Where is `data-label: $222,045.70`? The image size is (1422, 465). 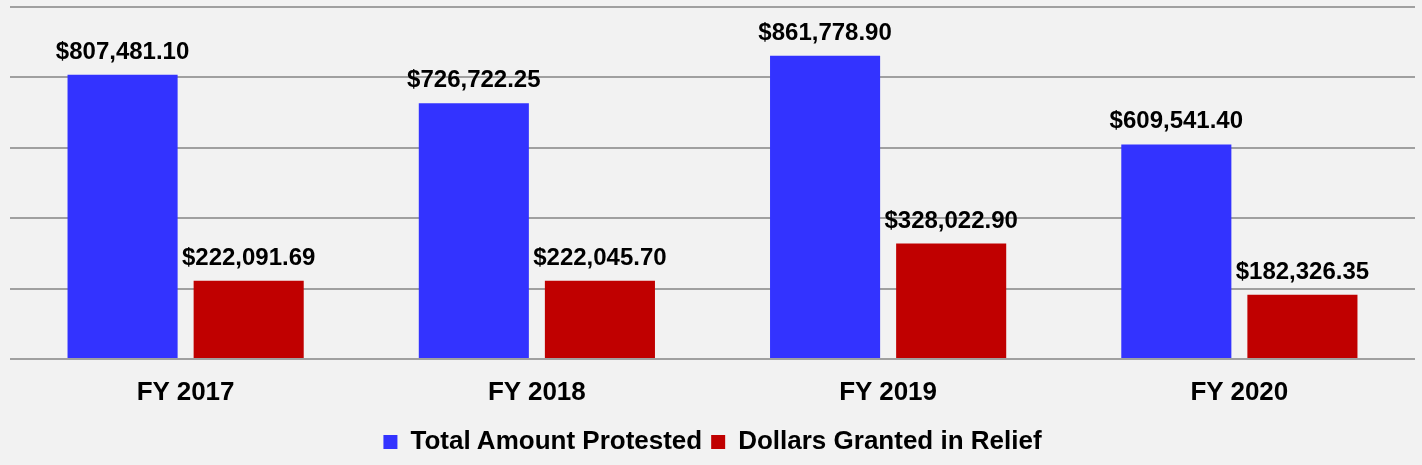 data-label: $222,045.70 is located at coordinates (600, 256).